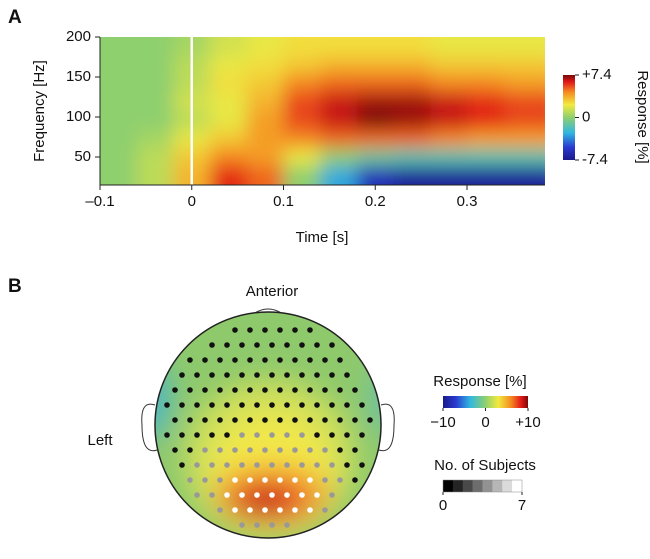 Image resolution: width=650 pixels, height=559 pixels. What do you see at coordinates (597, 74) in the screenshot?
I see `colorbar-tick-label: +7.4` at bounding box center [597, 74].